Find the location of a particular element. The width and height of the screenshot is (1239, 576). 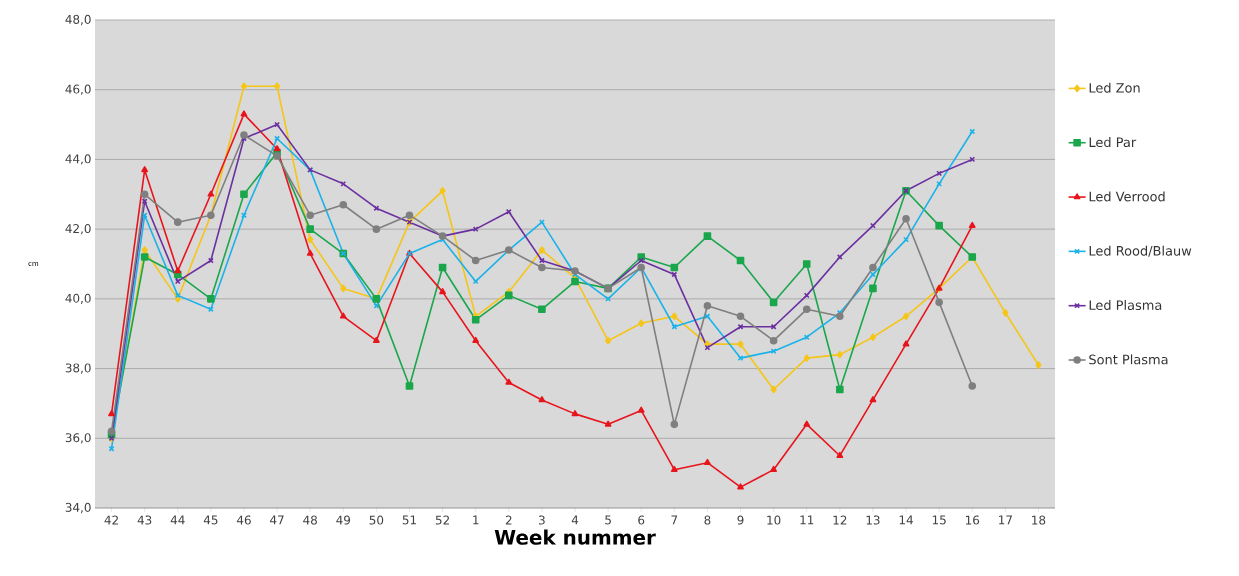

x-tick-label: 9 is located at coordinates (740, 520).